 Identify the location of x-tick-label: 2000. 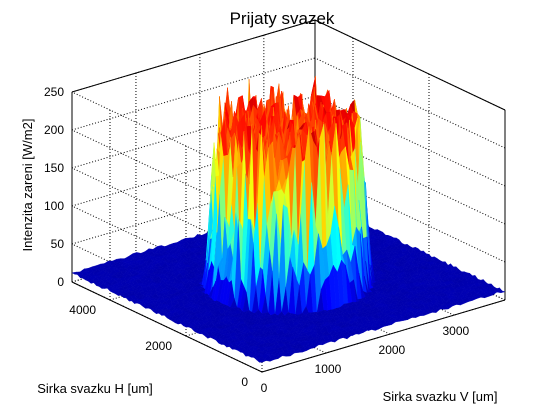
(392, 350).